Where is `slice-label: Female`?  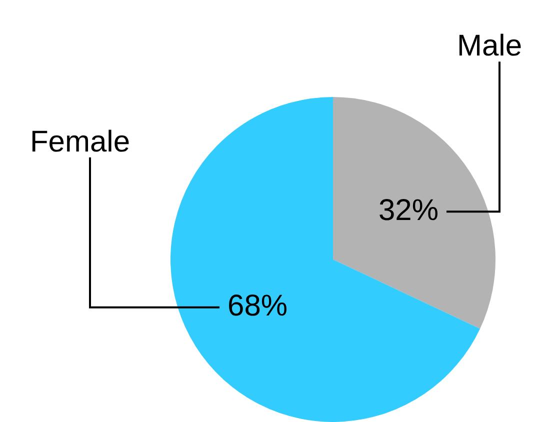 slice-label: Female is located at coordinates (80, 141).